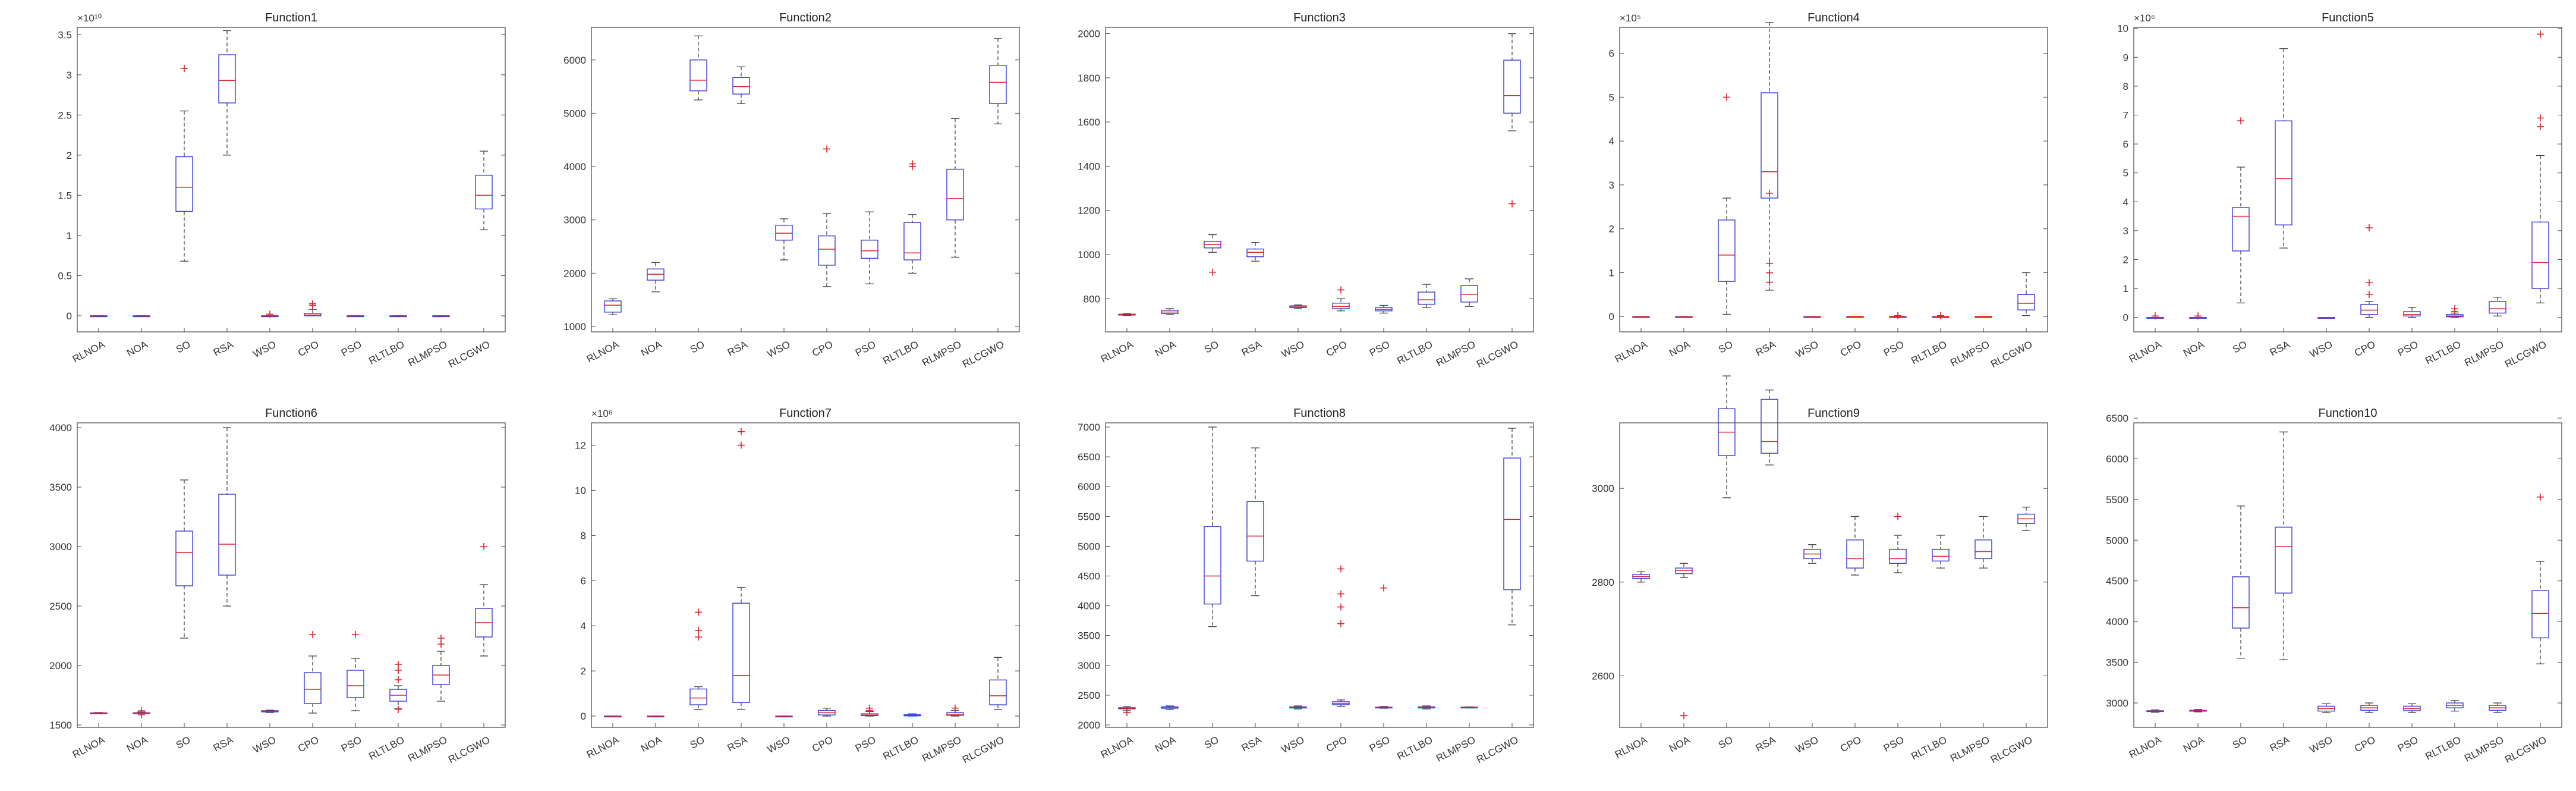  I want to click on y-tick-label: 6500, so click(1089, 457).